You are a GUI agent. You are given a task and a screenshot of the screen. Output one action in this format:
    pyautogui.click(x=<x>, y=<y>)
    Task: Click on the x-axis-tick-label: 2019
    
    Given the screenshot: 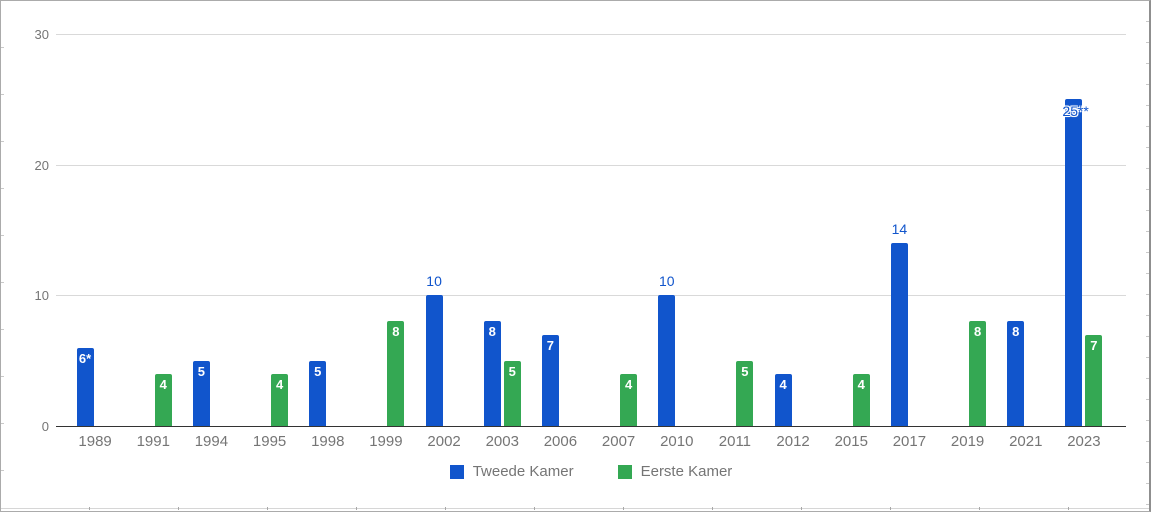 What is the action you would take?
    pyautogui.click(x=967, y=441)
    